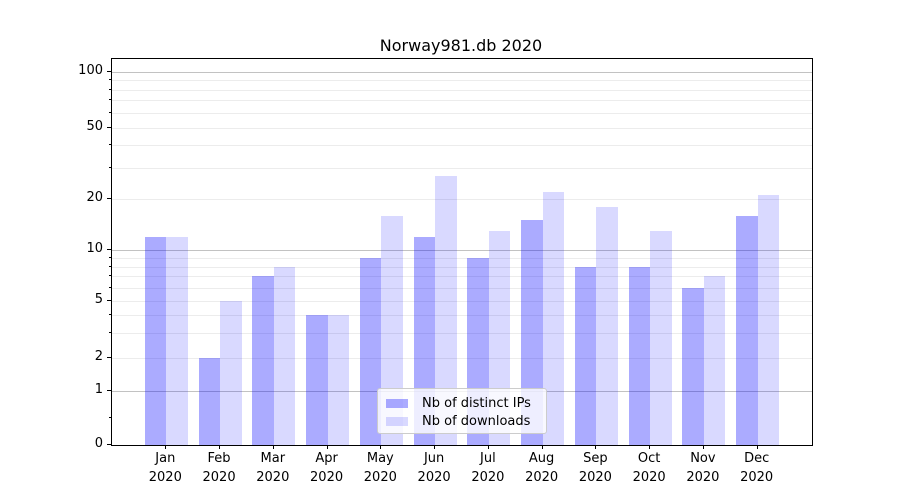 This screenshot has width=900, height=500. What do you see at coordinates (476, 403) in the screenshot?
I see `legend-label-distinct-ips: Nb of distinct IPs` at bounding box center [476, 403].